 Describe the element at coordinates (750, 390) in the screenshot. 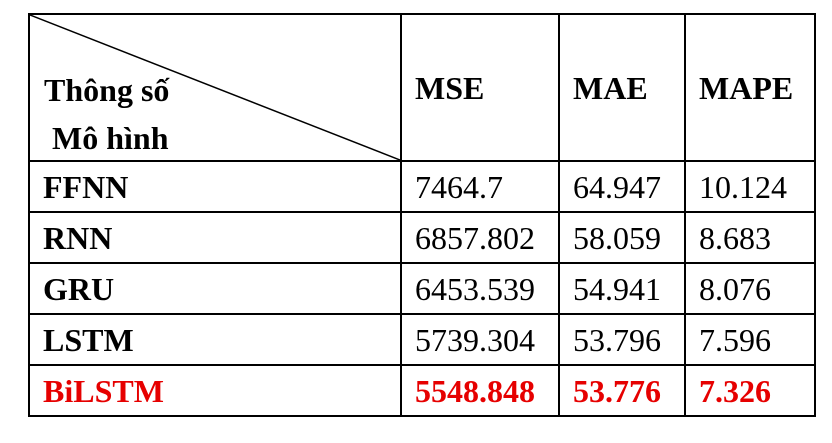

I see `mape-cell: 7.326` at that location.